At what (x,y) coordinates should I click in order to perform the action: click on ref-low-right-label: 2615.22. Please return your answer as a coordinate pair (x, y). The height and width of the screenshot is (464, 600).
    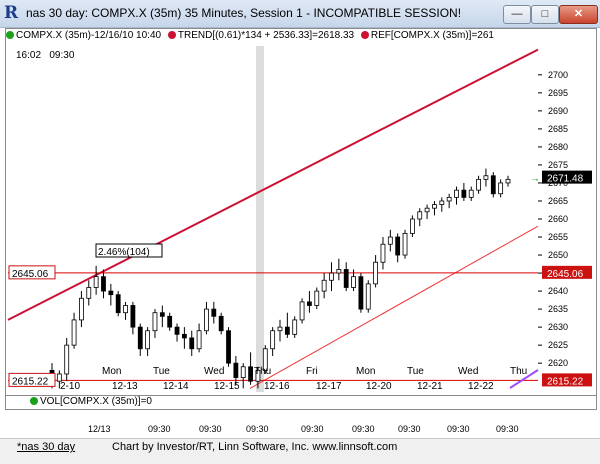
    Looking at the image, I should click on (565, 381).